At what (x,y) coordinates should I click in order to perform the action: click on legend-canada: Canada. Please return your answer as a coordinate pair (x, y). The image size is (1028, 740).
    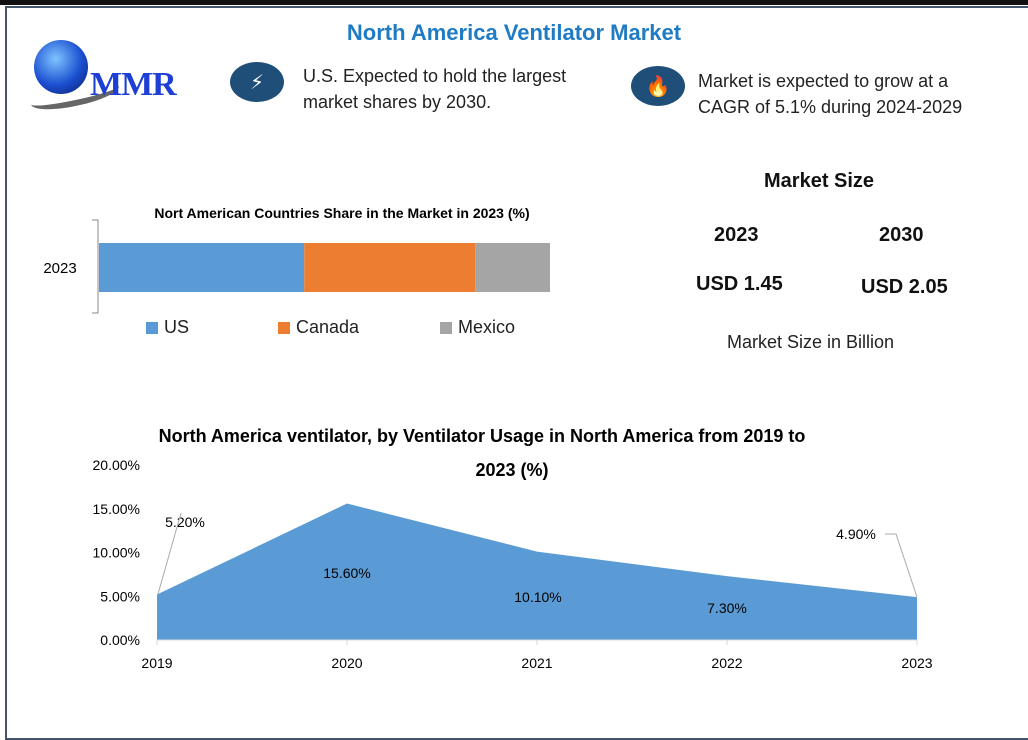
    Looking at the image, I should click on (318, 327).